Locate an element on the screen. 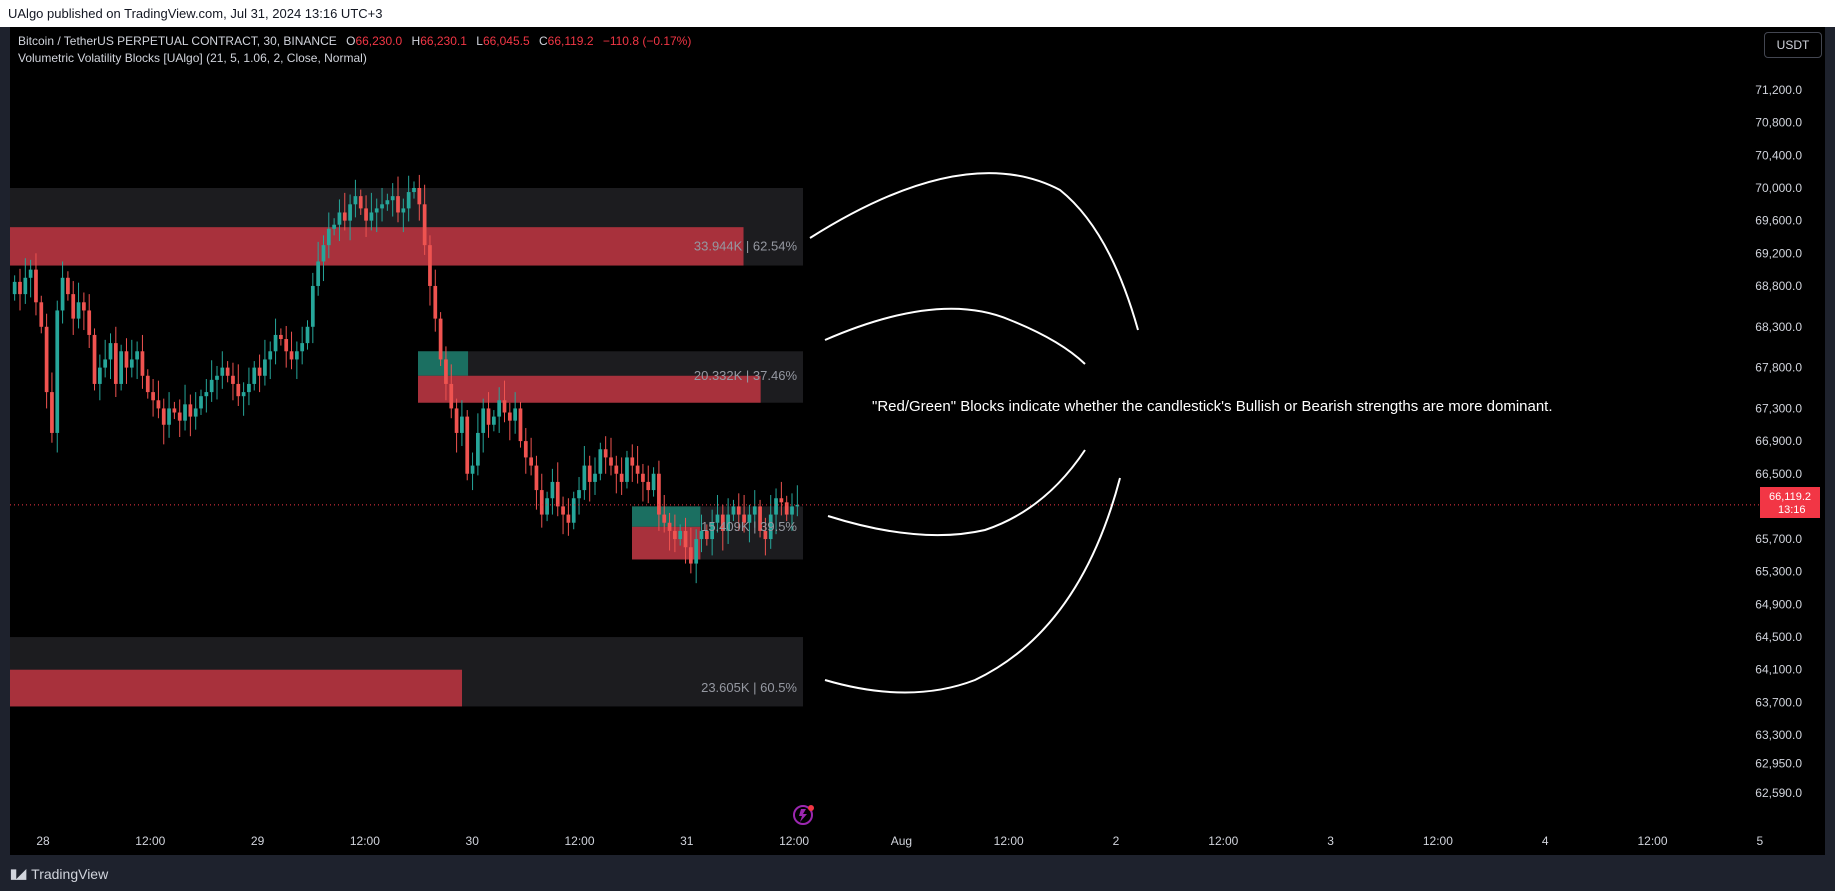 The width and height of the screenshot is (1835, 891). price-tick-label: 70,800.0 is located at coordinates (1778, 123).